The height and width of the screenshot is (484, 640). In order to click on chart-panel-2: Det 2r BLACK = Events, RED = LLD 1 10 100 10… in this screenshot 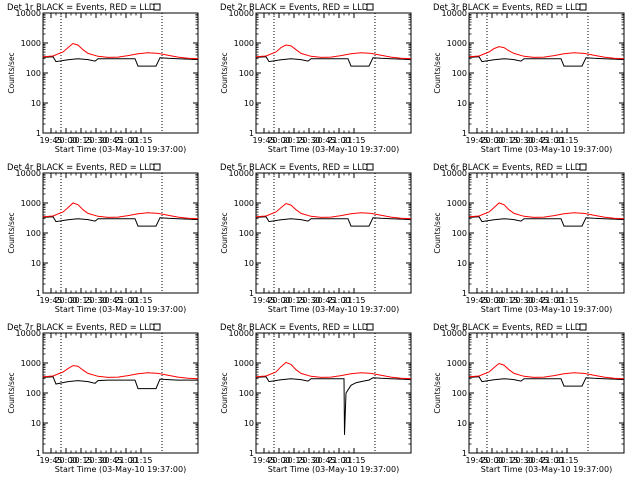, I will do `click(316, 78)`.